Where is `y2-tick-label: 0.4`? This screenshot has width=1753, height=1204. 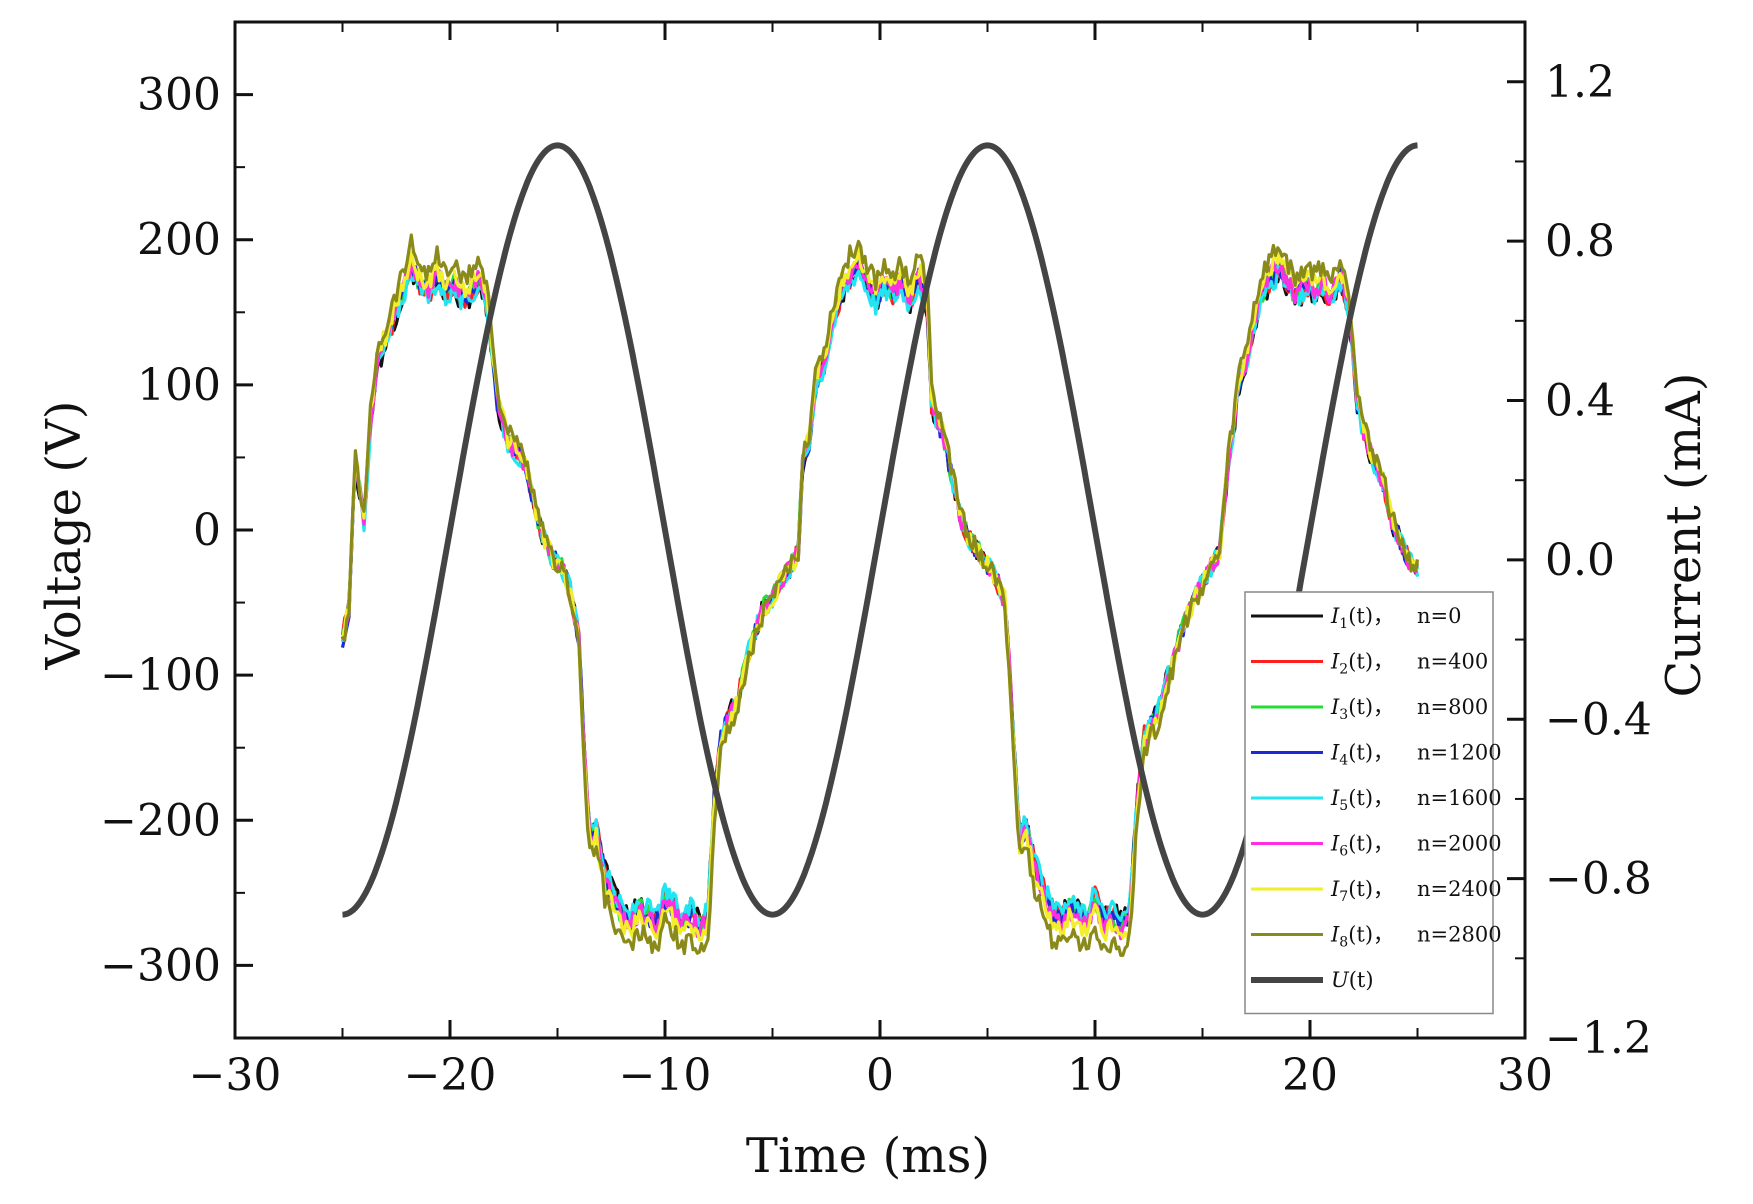 y2-tick-label: 0.4 is located at coordinates (1580, 401).